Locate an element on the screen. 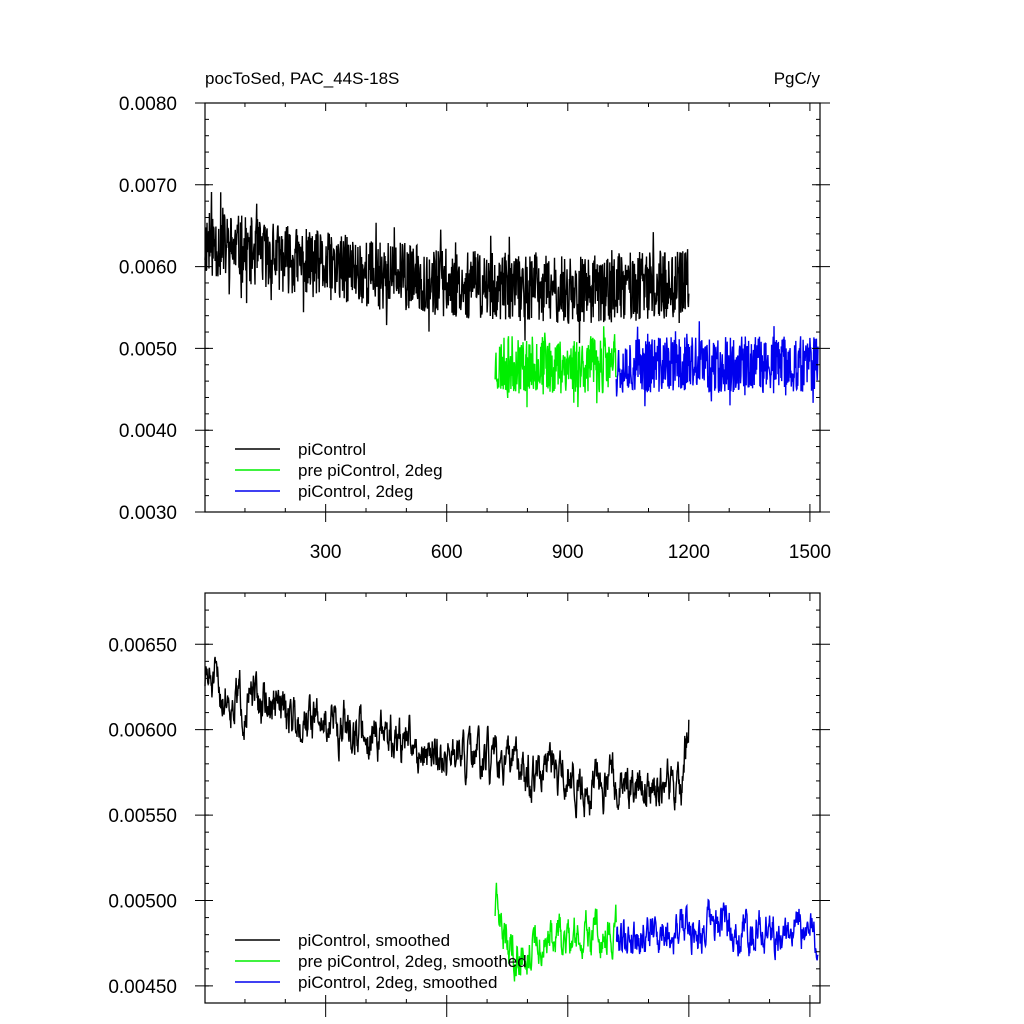  x-tick-label: 300 is located at coordinates (326, 552).